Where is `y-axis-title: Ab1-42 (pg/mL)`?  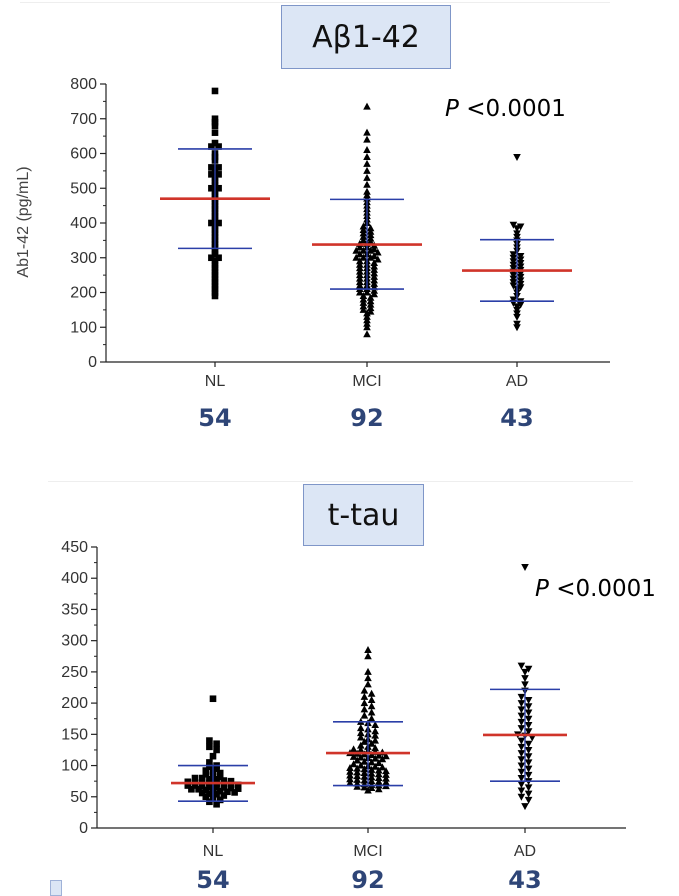
y-axis-title: Ab1-42 (pg/mL) is located at coordinates (23, 221).